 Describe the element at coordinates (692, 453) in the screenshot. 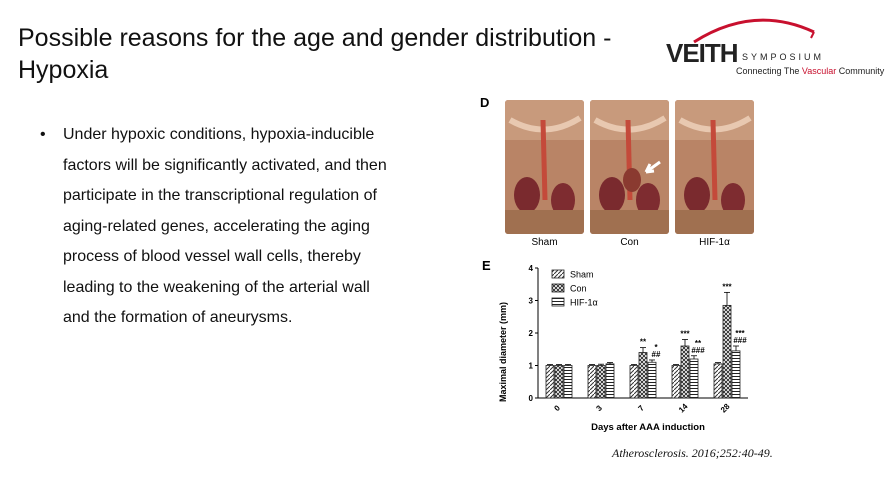

I see `citation: Atherosclerosis. 2016;252:40-49.` at that location.